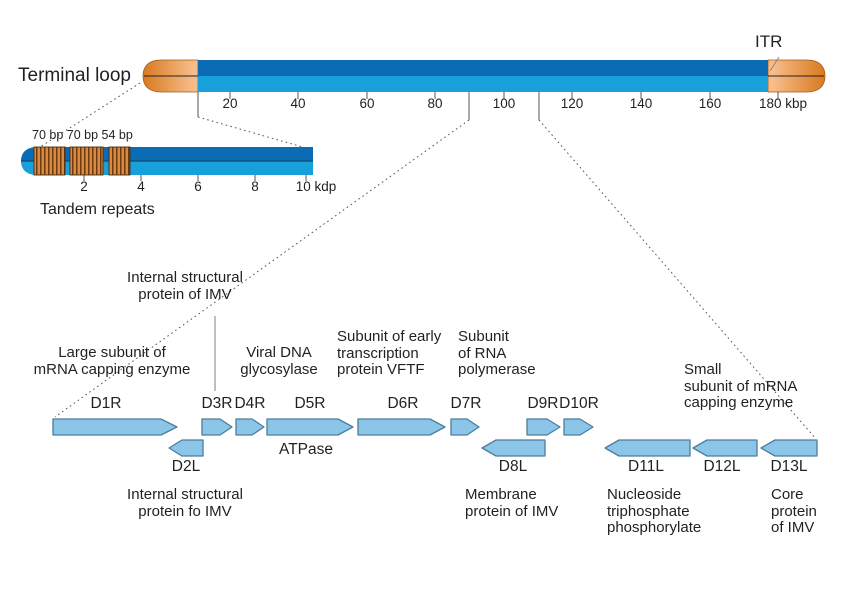 This screenshot has width=842, height=596. What do you see at coordinates (774, 64) in the screenshot?
I see `itr-pointer-line` at bounding box center [774, 64].